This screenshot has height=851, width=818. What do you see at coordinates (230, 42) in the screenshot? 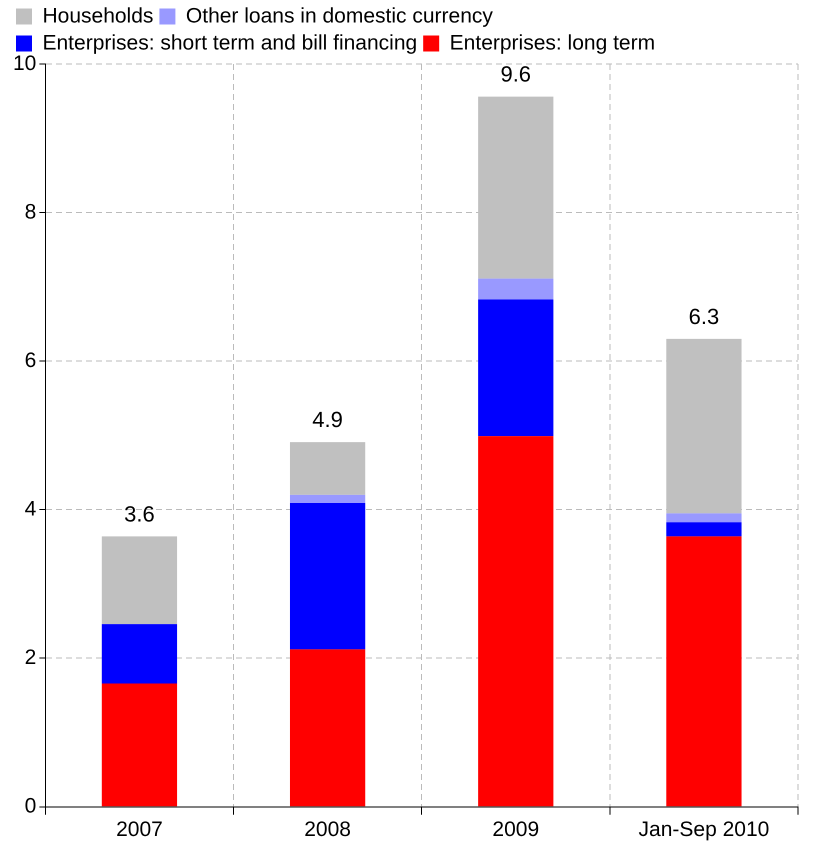
I see `legend-label: Enterprises: short term and bill financing` at bounding box center [230, 42].